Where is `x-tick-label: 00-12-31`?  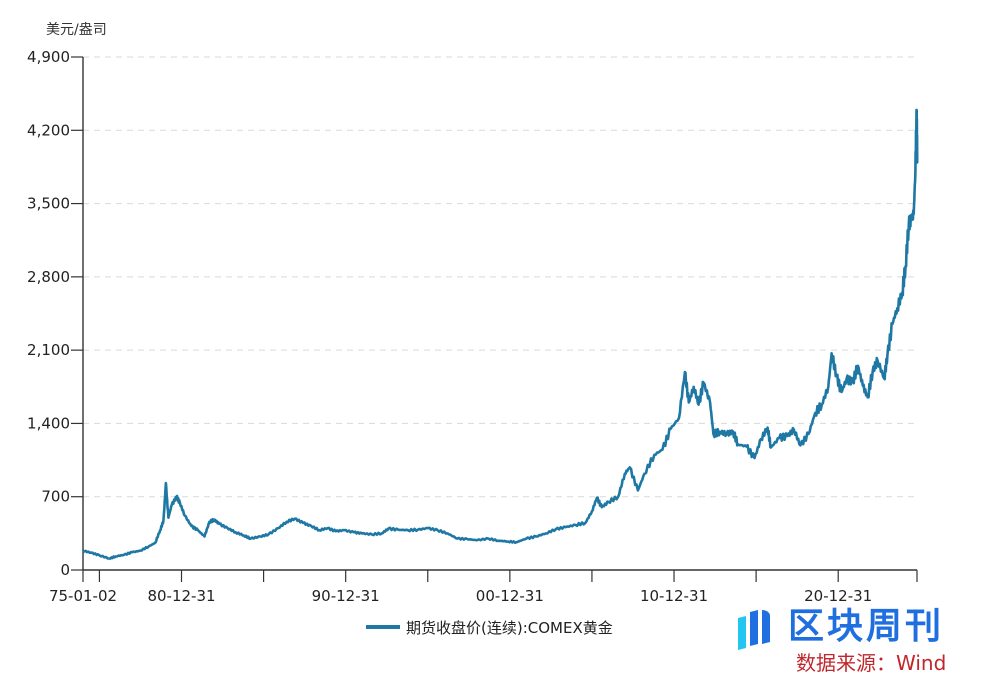
x-tick-label: 00-12-31 is located at coordinates (510, 596).